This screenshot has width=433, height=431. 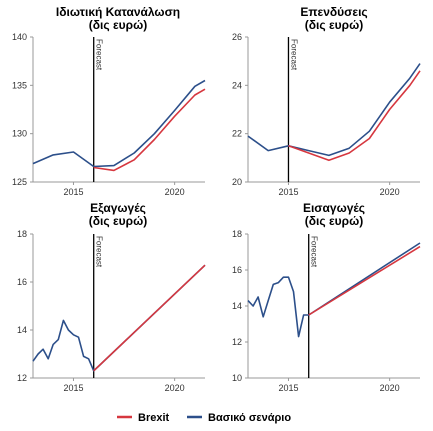 I want to click on panel-title: Εξαγωγές, so click(x=118, y=208).